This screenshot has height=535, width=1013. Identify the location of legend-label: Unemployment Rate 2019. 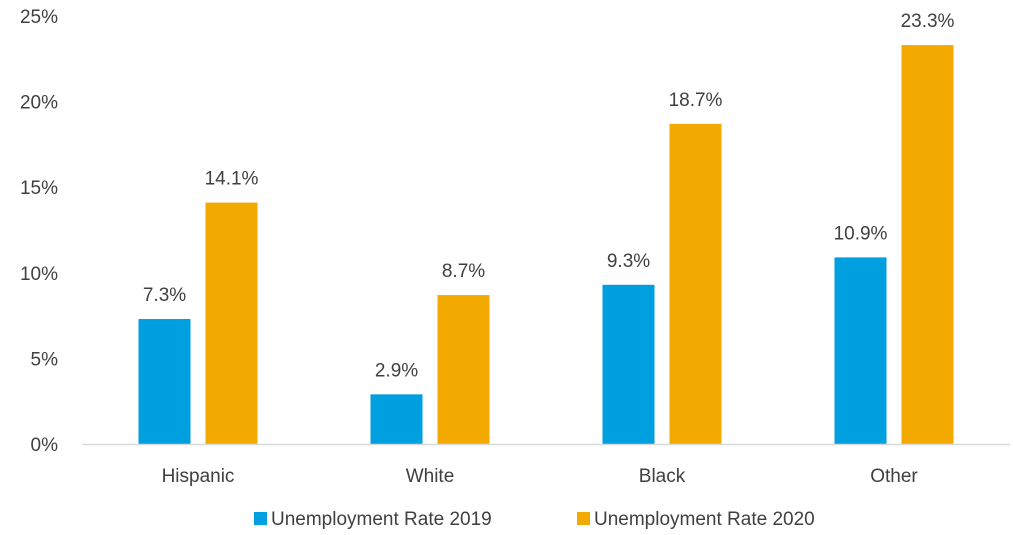
(381, 519).